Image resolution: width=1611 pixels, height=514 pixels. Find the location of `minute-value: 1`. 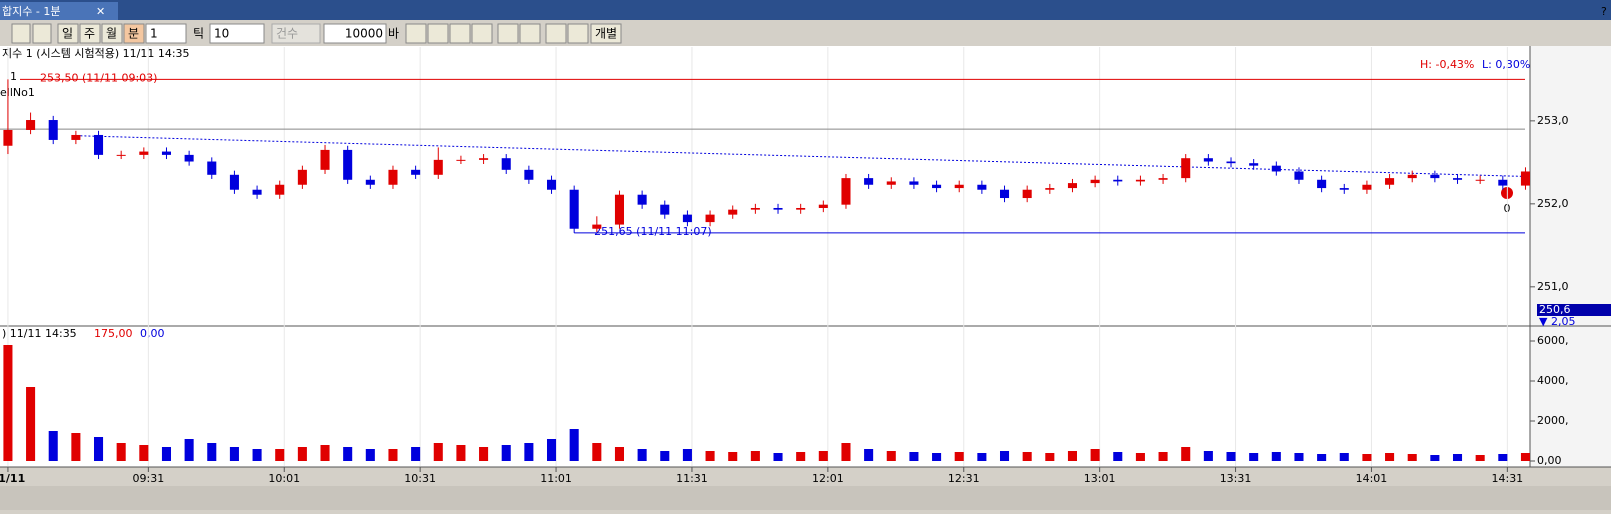

minute-value: 1 is located at coordinates (154, 34).